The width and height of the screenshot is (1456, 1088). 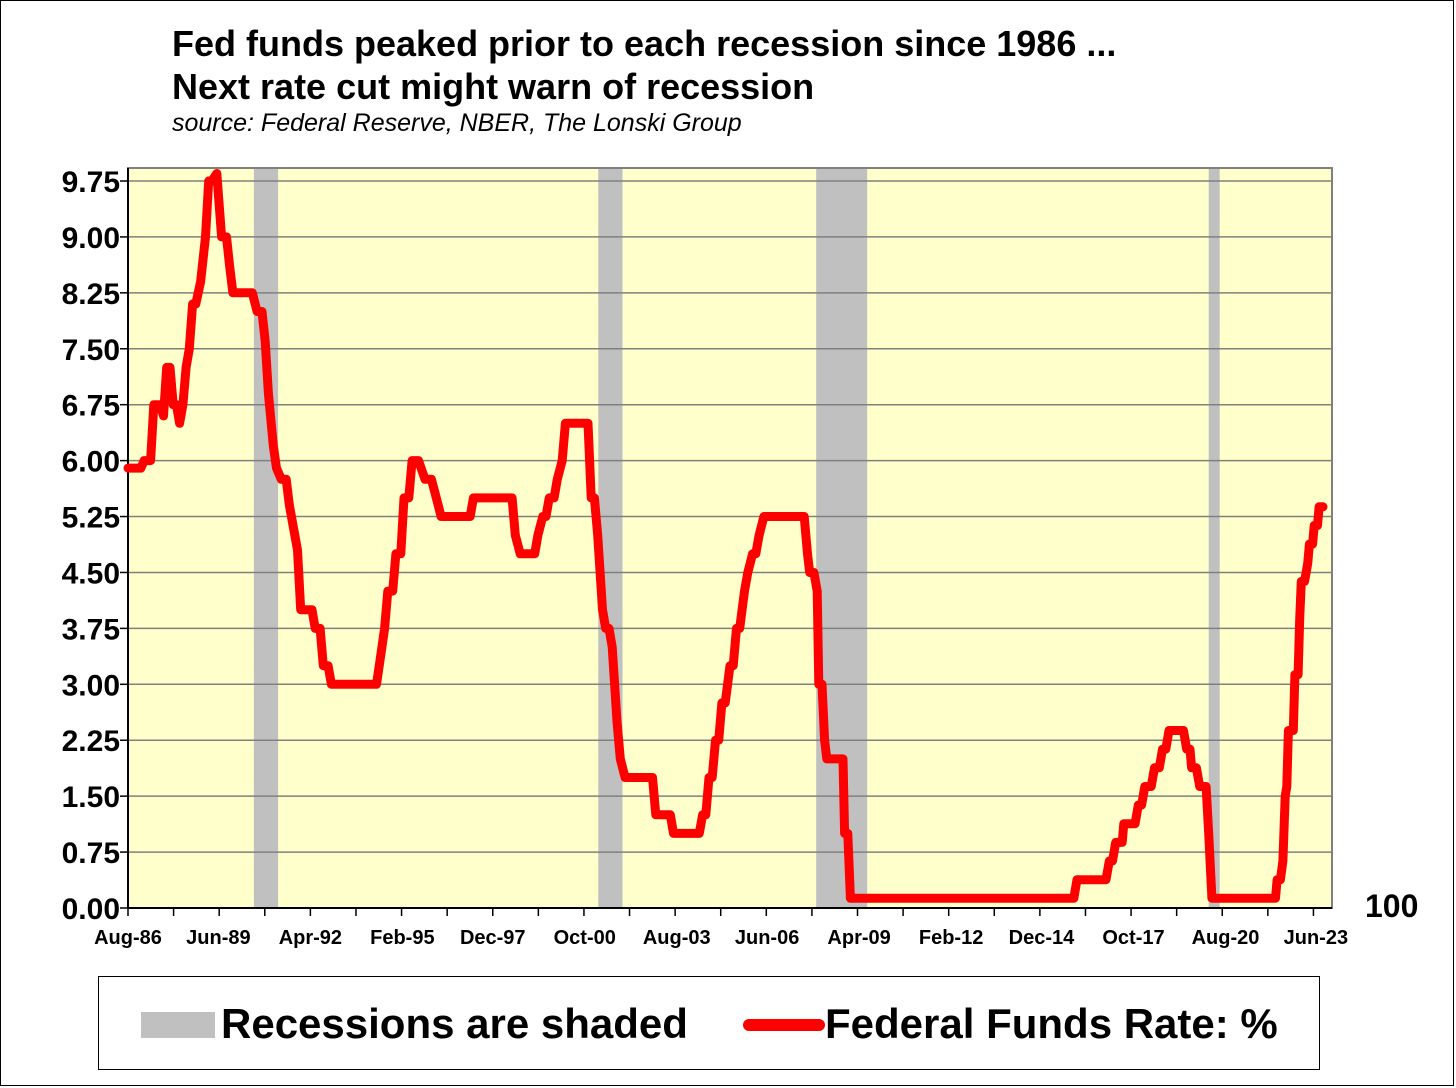 What do you see at coordinates (218, 938) in the screenshot?
I see `x-tick-label-1: Jun-89` at bounding box center [218, 938].